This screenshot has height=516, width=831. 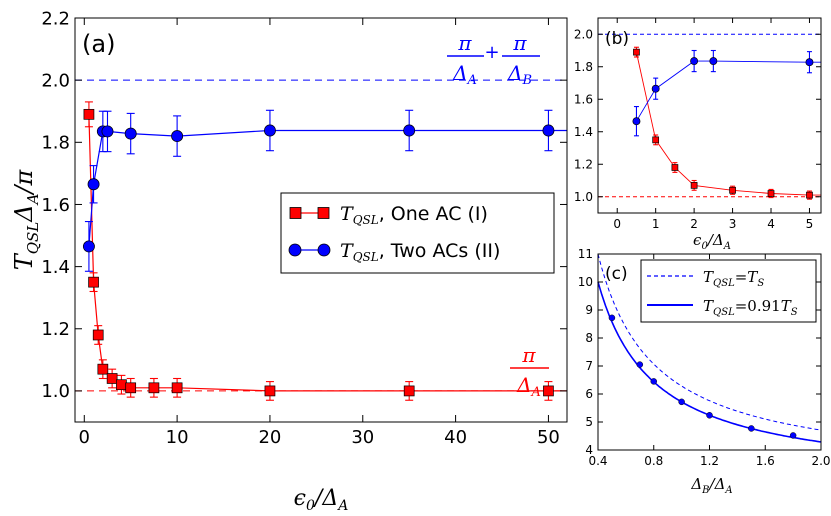 I want to click on panel-b-xtick-label: 4, so click(x=771, y=224).